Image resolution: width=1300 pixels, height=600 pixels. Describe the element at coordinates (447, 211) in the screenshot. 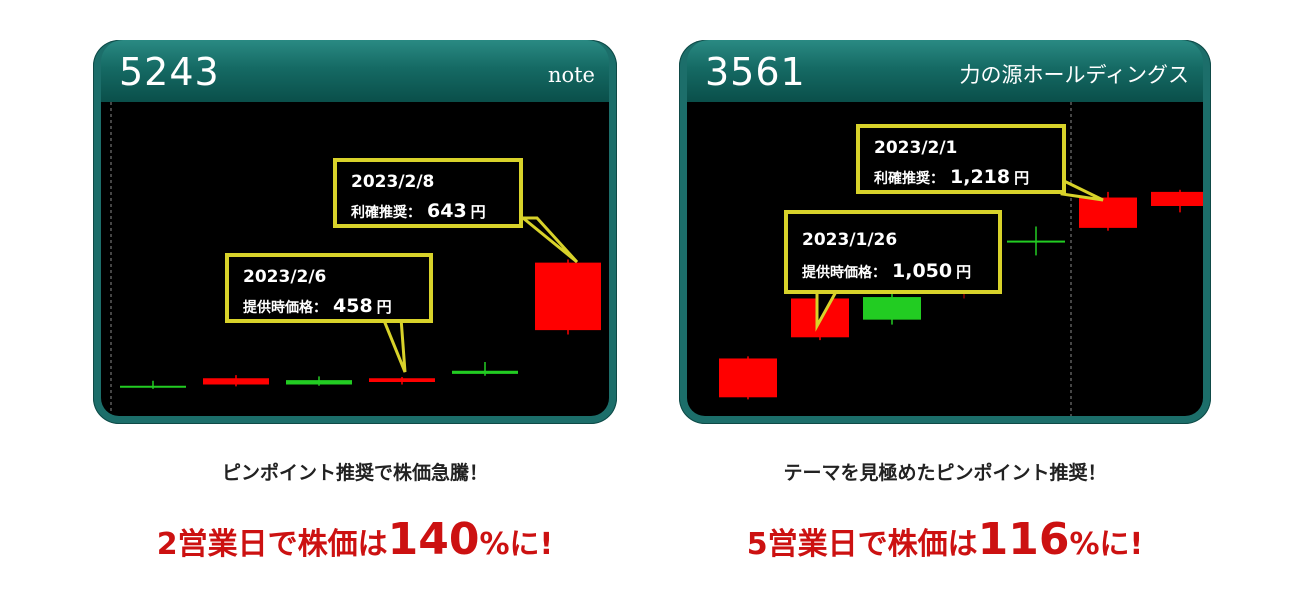

I see `callout-value: 643` at that location.